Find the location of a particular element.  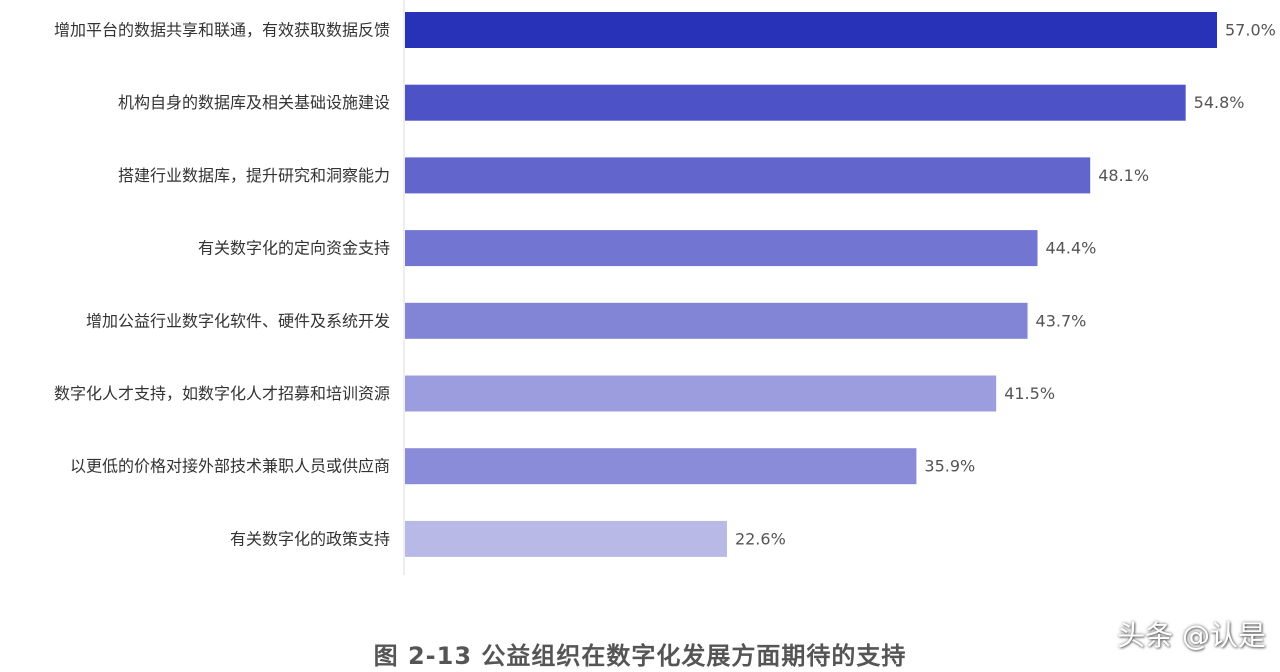

value-label: 44.4% is located at coordinates (1071, 248).